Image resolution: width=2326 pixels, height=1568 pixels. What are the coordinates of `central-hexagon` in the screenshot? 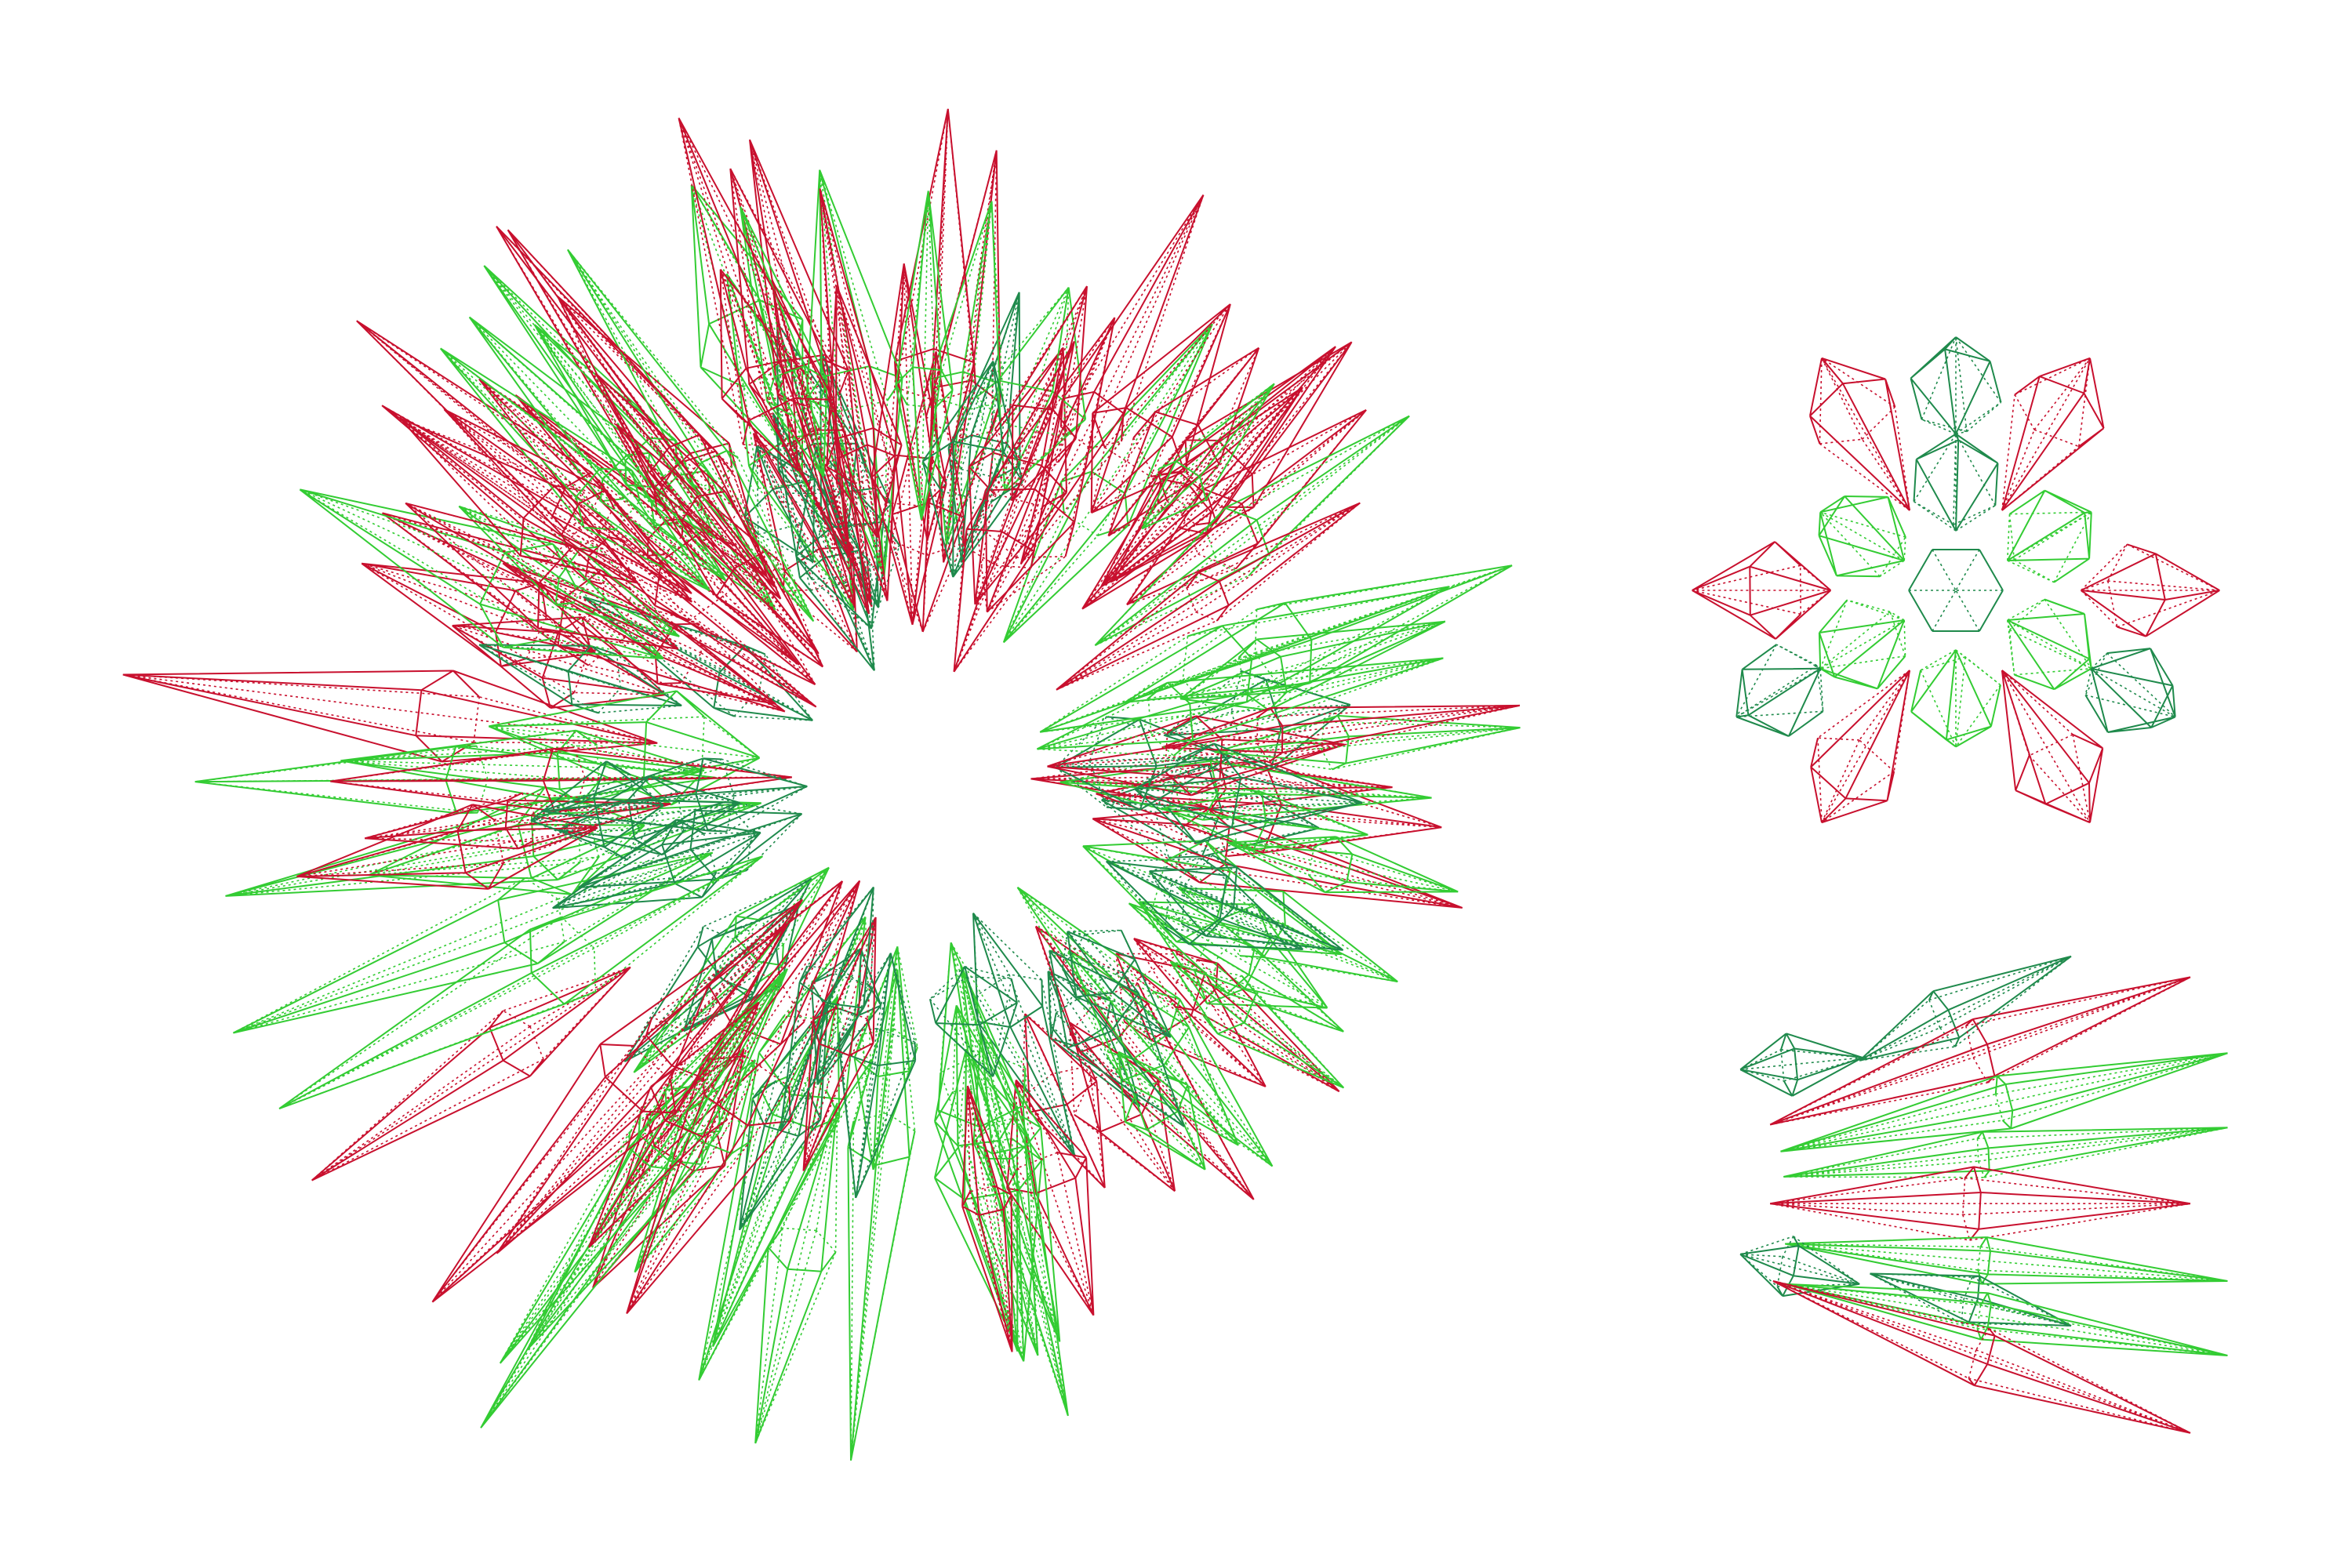 It's located at (1956, 590).